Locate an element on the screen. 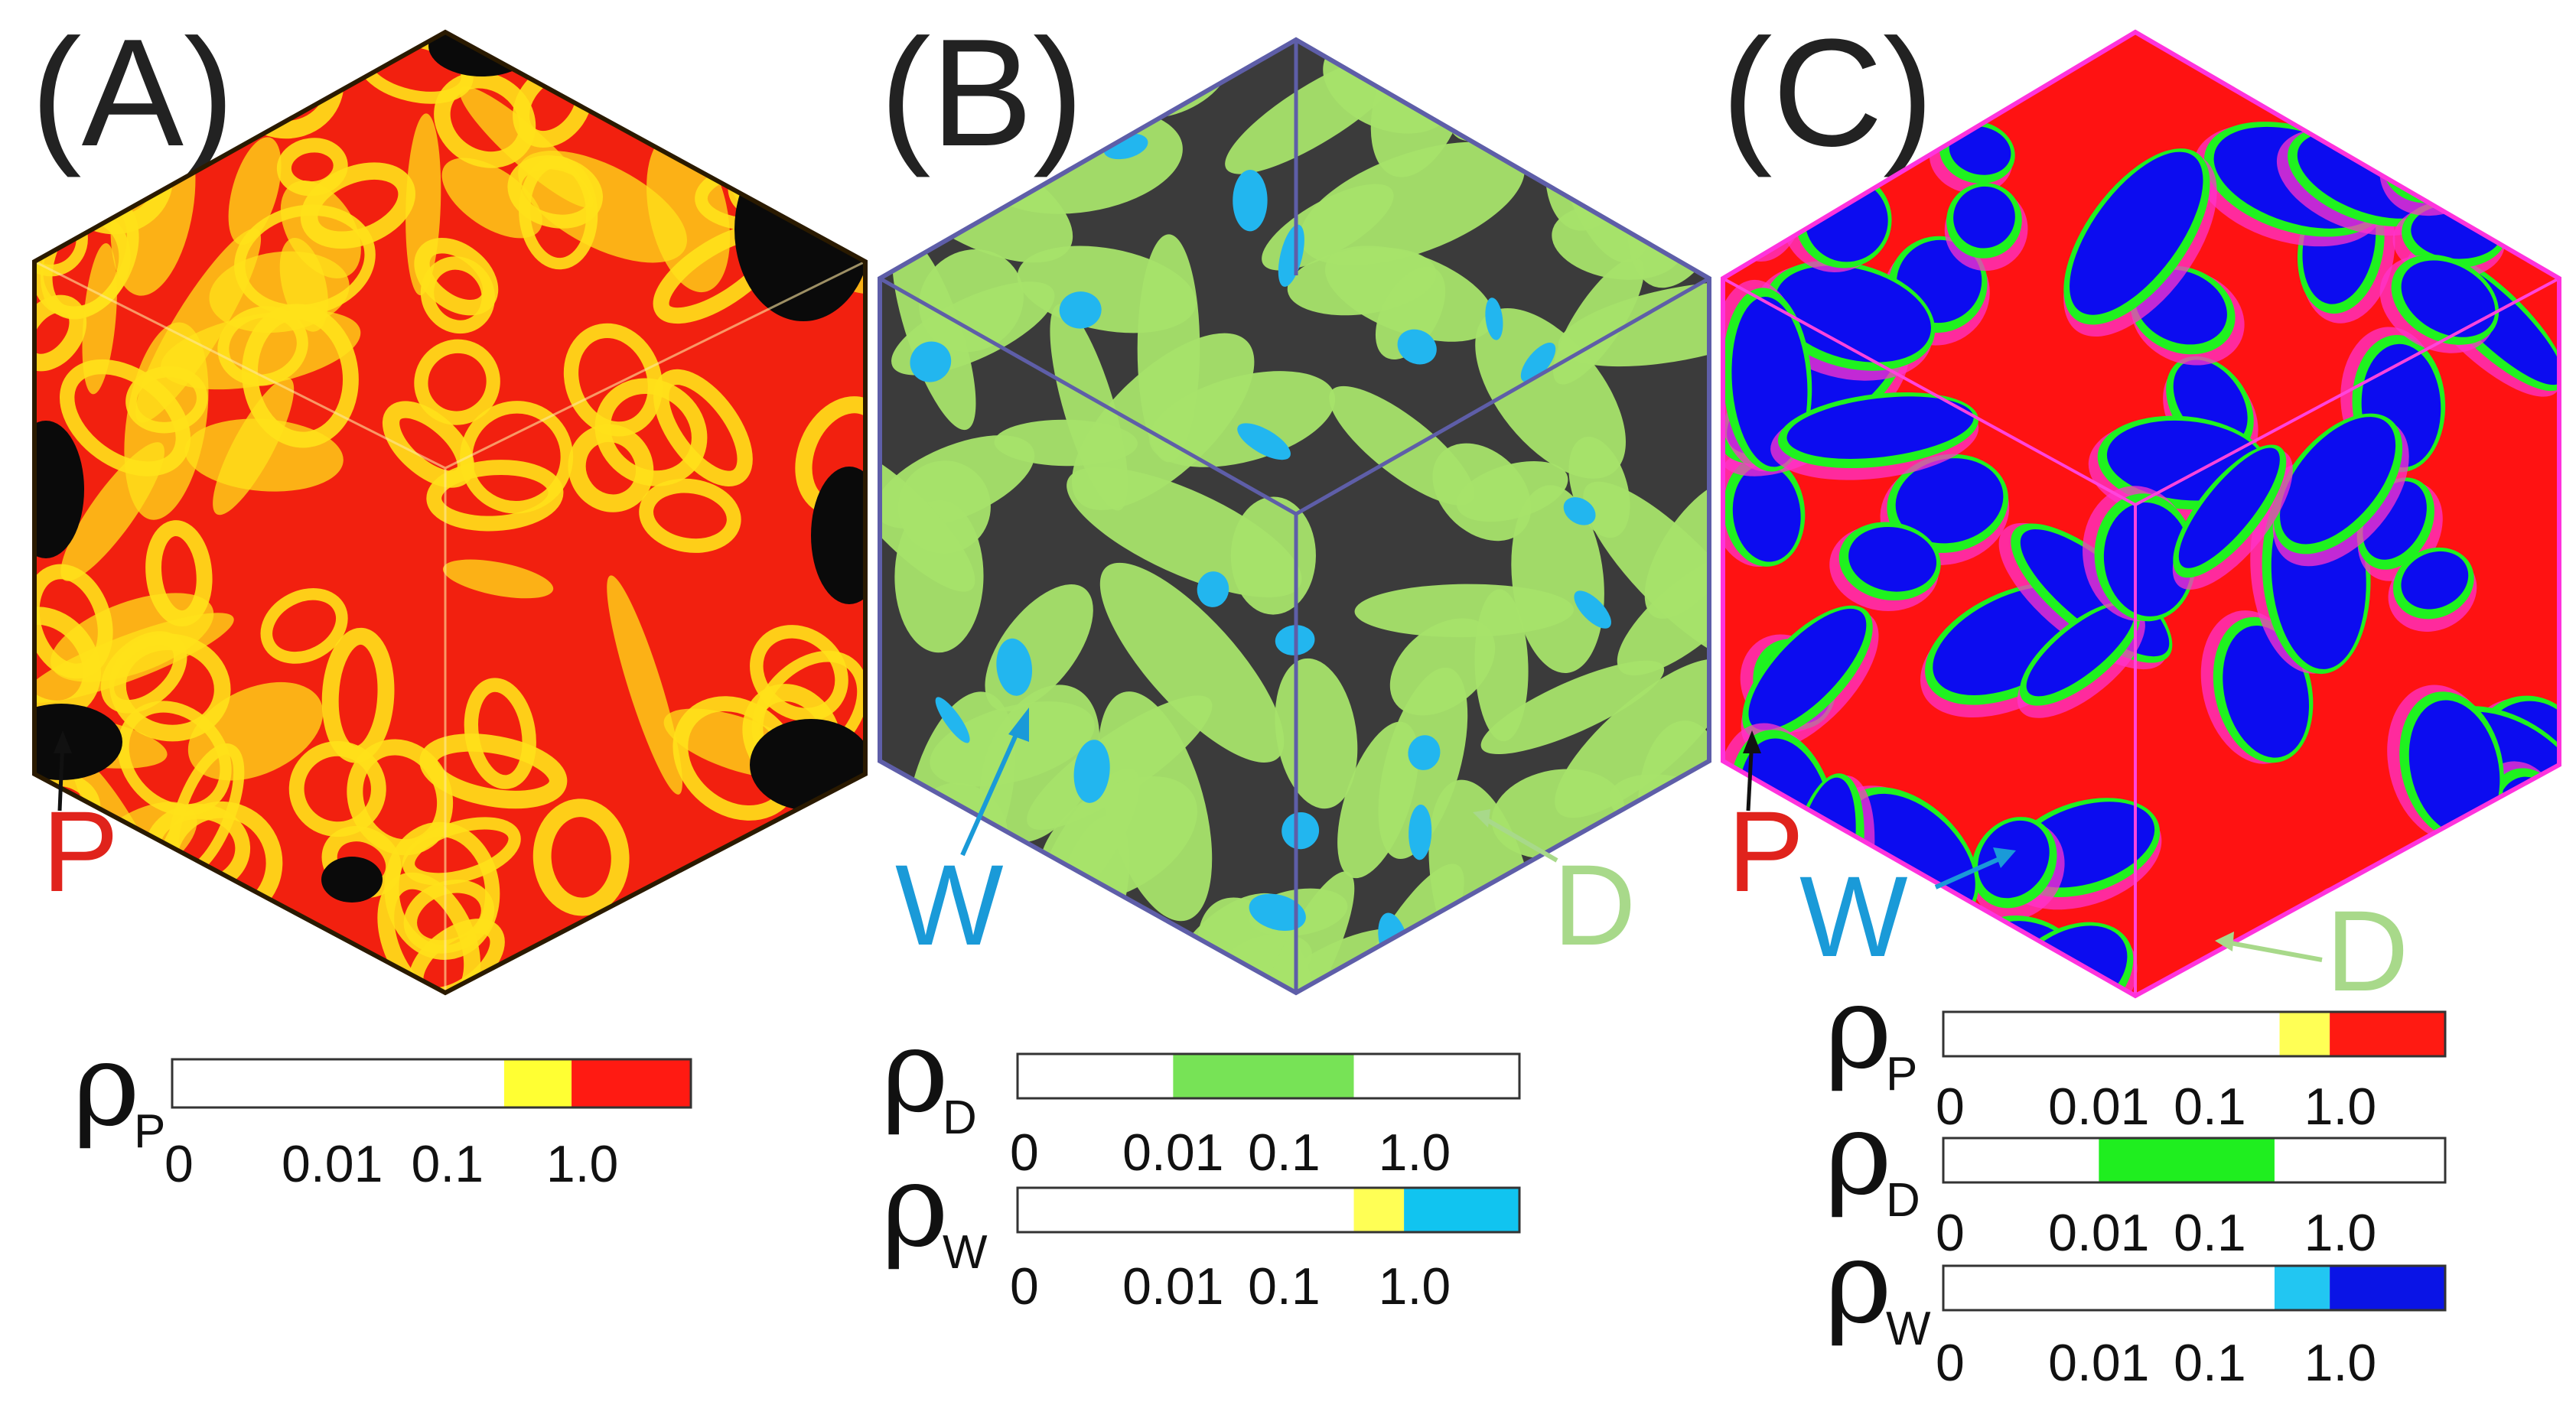 The height and width of the screenshot is (1418, 2576). colorbar-a-p: ρP0 0.01 0.1 1.0 is located at coordinates (383, 1106).